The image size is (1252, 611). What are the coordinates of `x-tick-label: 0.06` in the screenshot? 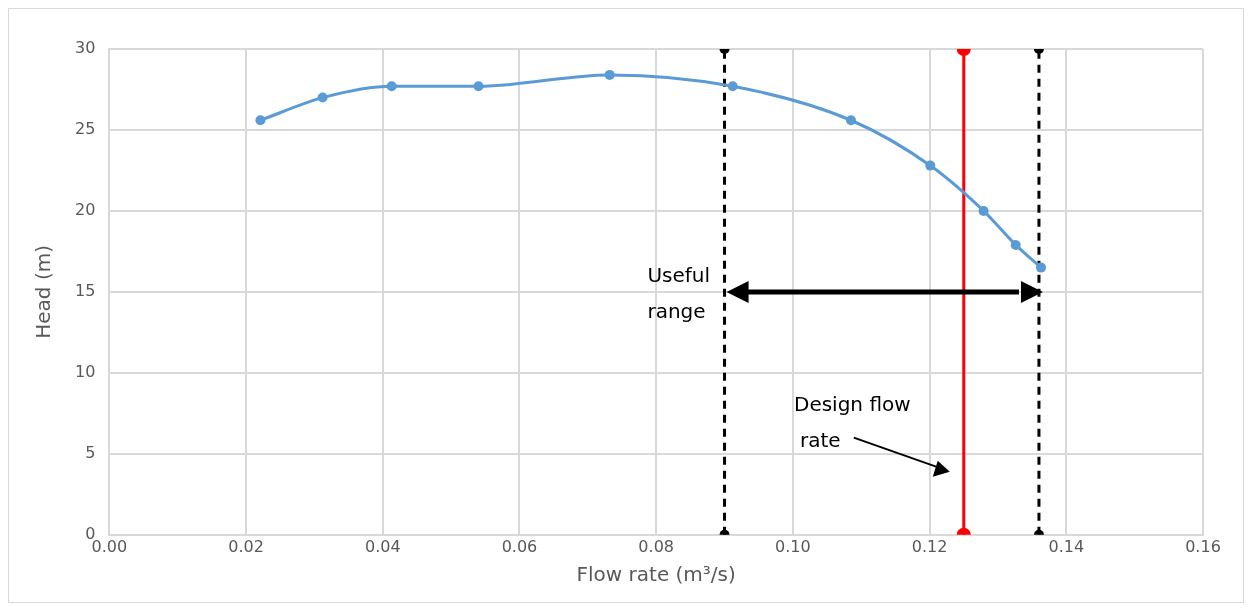 It's located at (519, 546).